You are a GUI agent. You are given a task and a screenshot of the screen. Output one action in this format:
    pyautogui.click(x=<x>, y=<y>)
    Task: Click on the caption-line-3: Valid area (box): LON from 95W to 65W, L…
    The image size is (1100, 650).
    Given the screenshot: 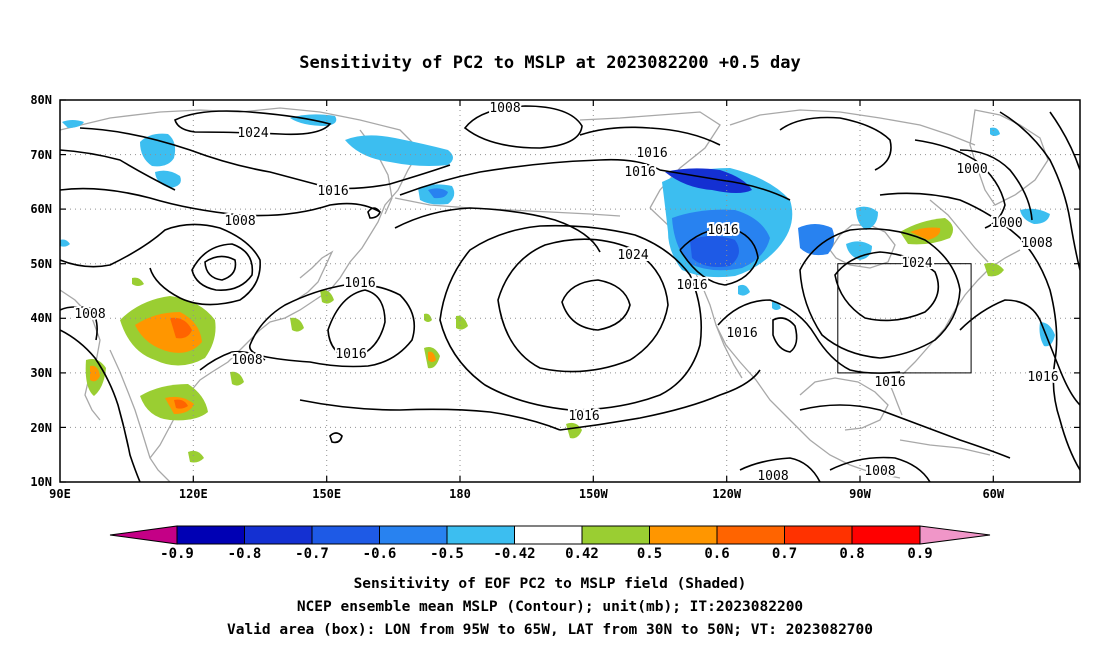 What is the action you would take?
    pyautogui.click(x=550, y=630)
    